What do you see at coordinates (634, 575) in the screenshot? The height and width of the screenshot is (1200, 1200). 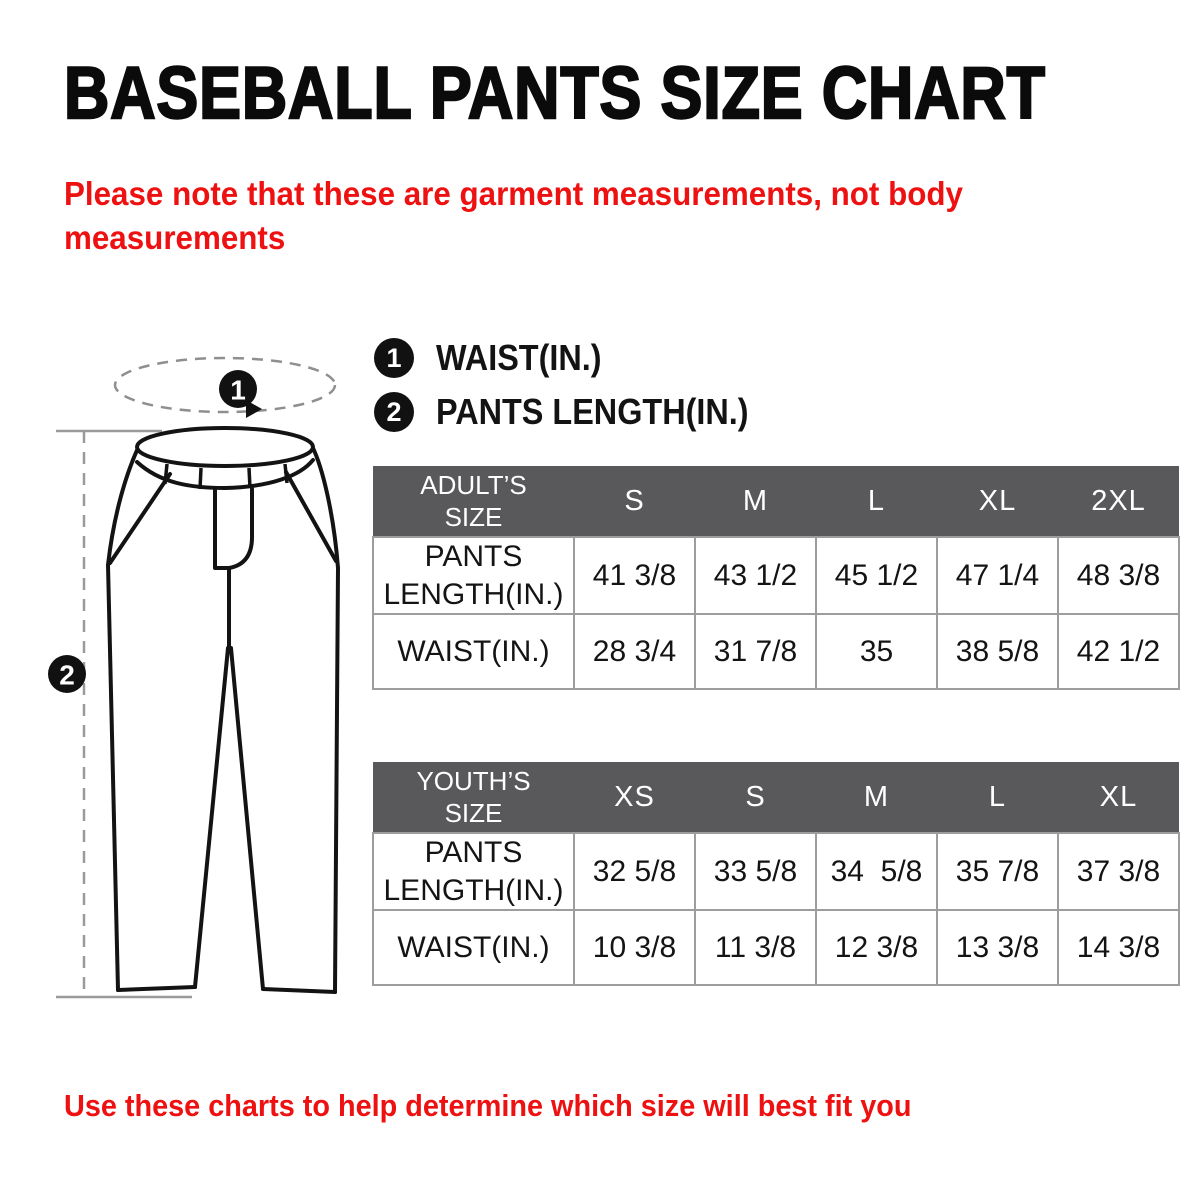 I see `size-value-cell: 41 3/8` at bounding box center [634, 575].